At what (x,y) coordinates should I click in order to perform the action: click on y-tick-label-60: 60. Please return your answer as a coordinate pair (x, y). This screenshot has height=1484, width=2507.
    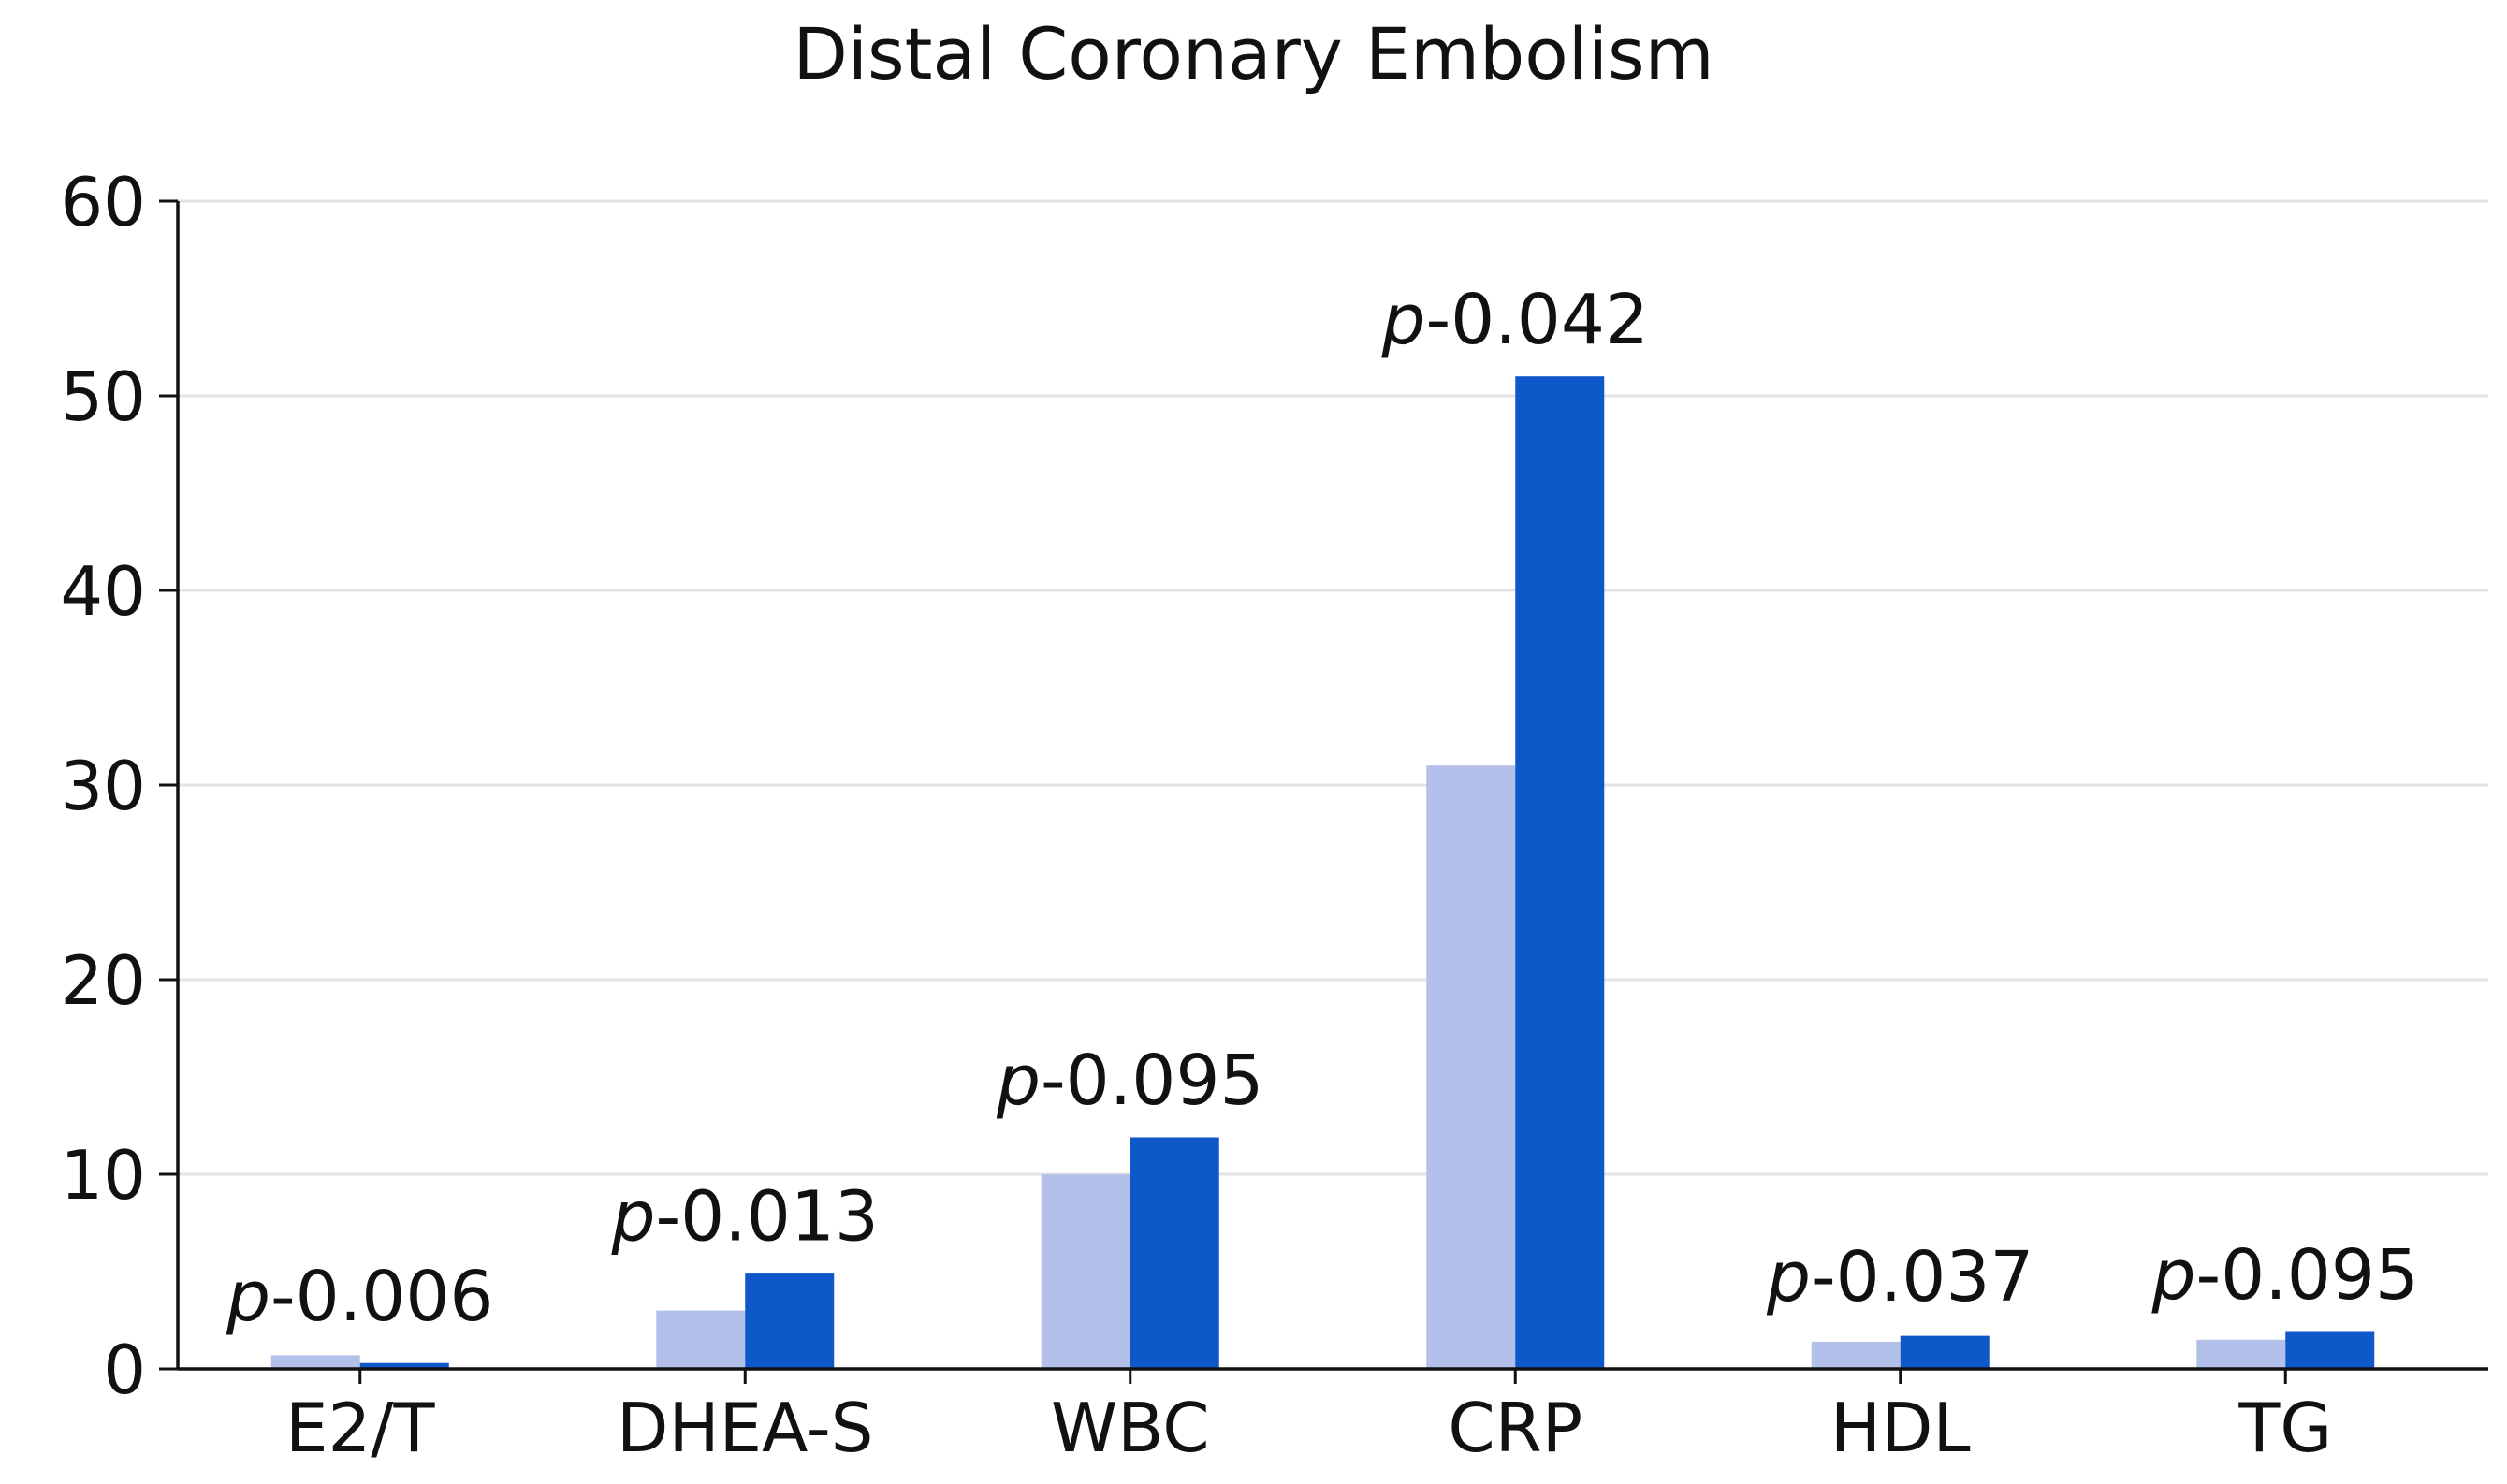
    Looking at the image, I should click on (103, 202).